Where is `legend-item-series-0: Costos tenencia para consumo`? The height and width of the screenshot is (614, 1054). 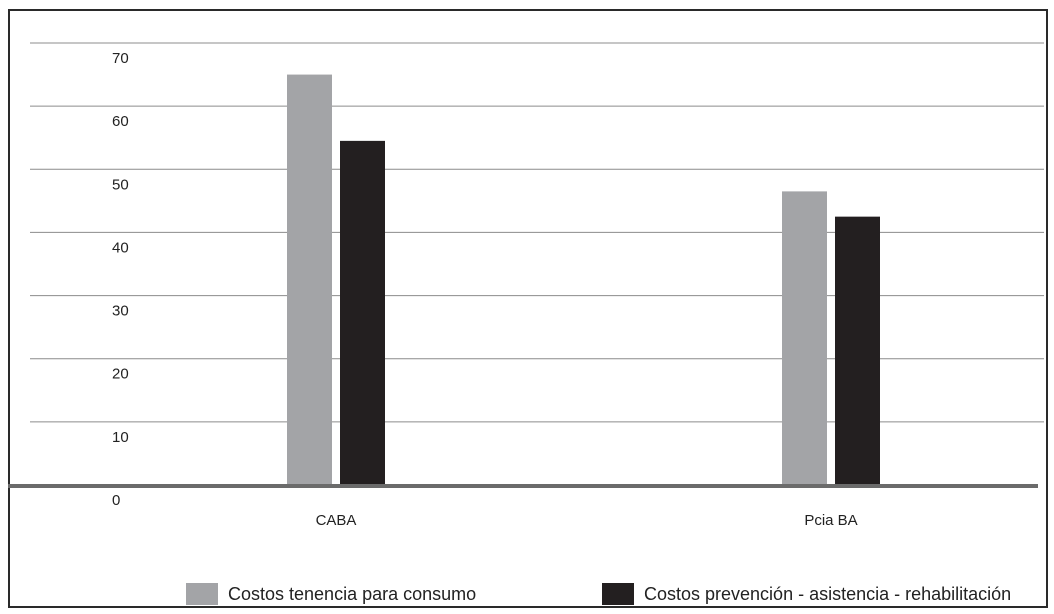 legend-item-series-0: Costos tenencia para consumo is located at coordinates (331, 594).